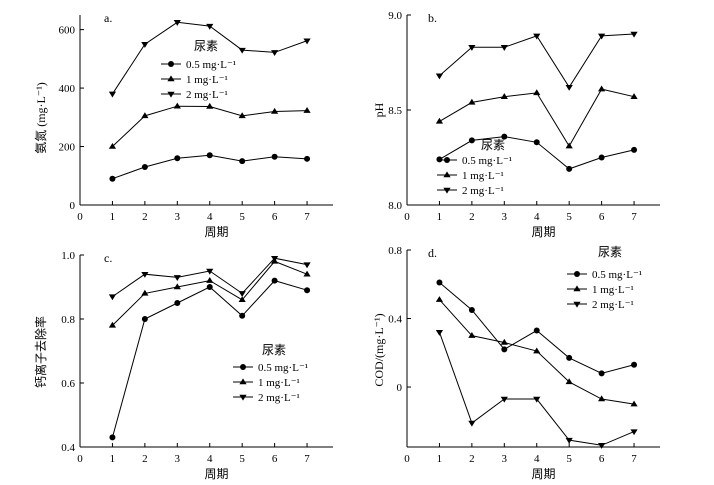 Image resolution: width=714 pixels, height=485 pixels. Describe the element at coordinates (145, 217) in the screenshot. I see `x-tick-label: 2` at that location.